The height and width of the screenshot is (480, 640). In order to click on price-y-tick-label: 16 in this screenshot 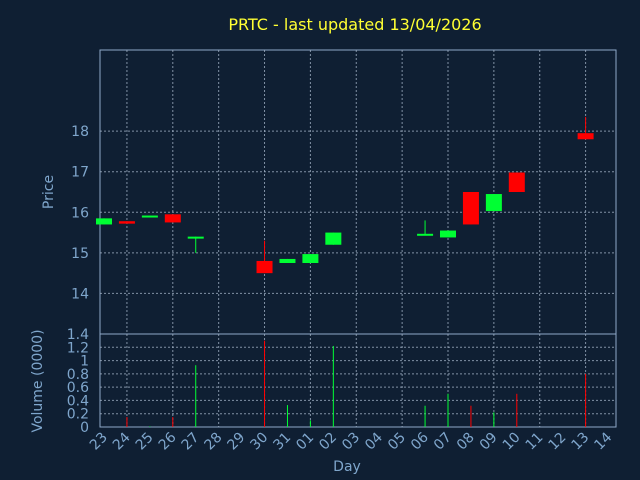, I will do `click(80, 213)`.